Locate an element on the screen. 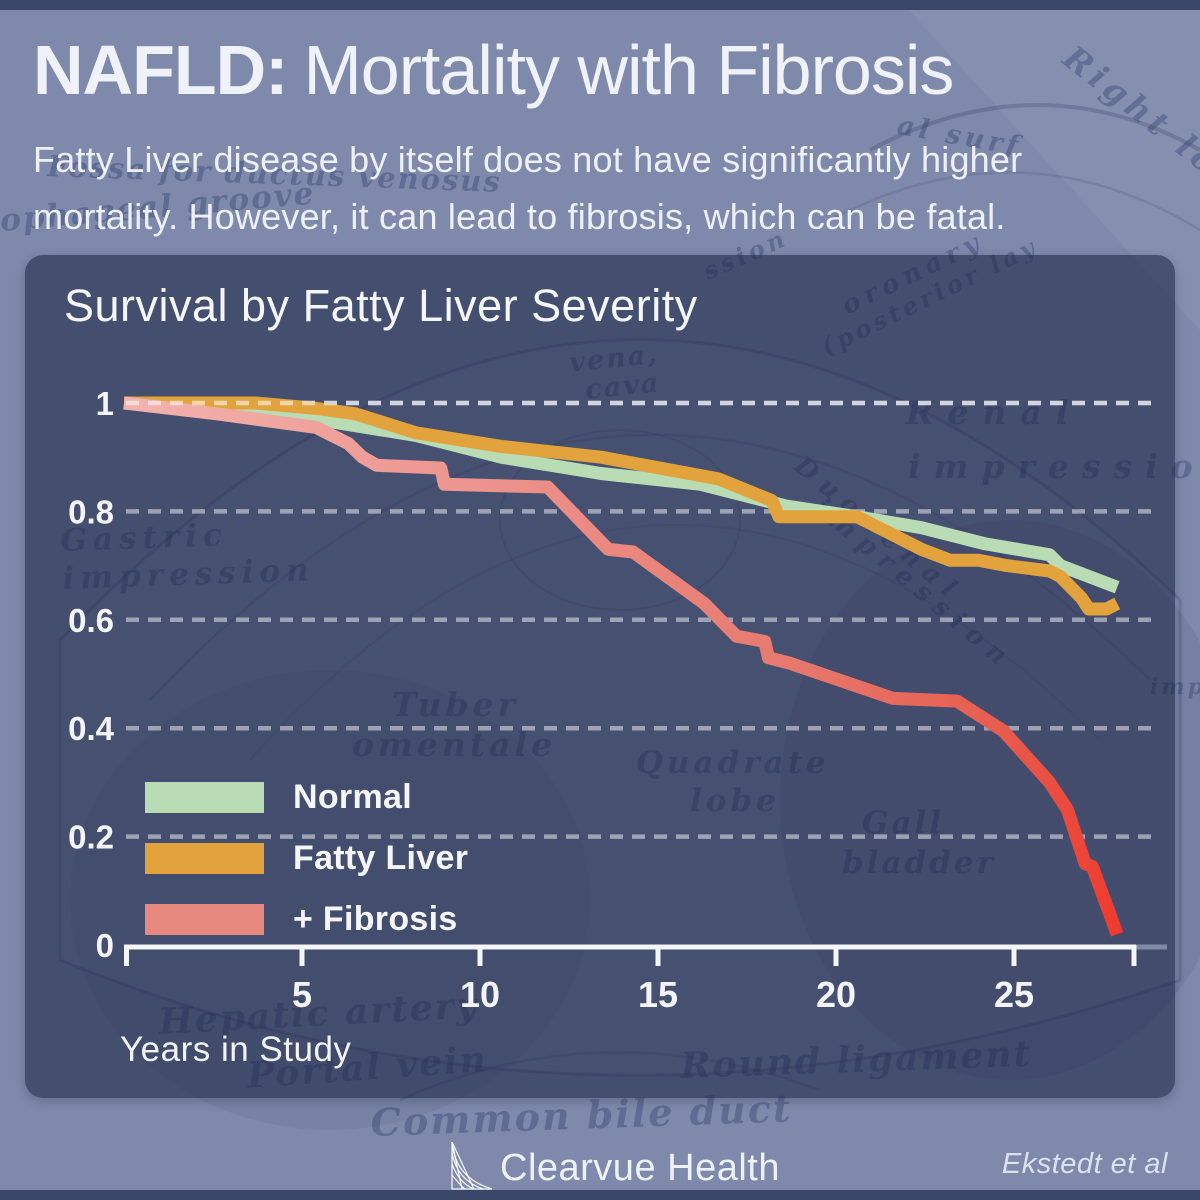 Image resolution: width=1200 pixels, height=1200 pixels. legend-swatch-fibrosis is located at coordinates (204, 919).